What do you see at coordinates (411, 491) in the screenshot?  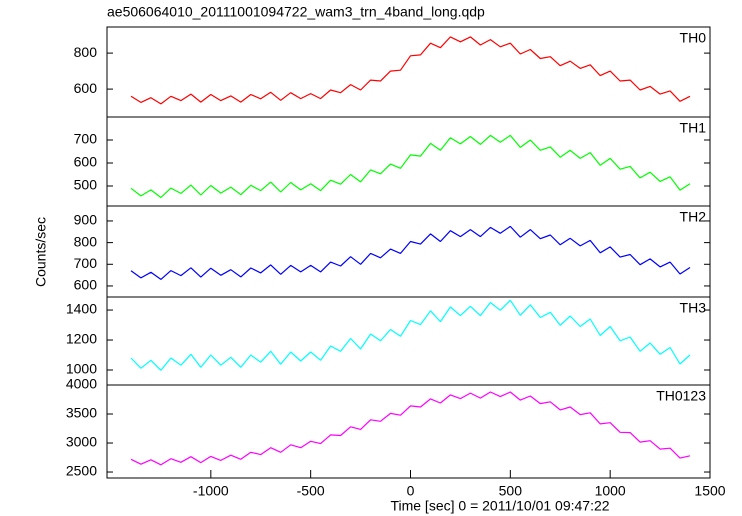 I see `x-tick-label: 0` at bounding box center [411, 491].